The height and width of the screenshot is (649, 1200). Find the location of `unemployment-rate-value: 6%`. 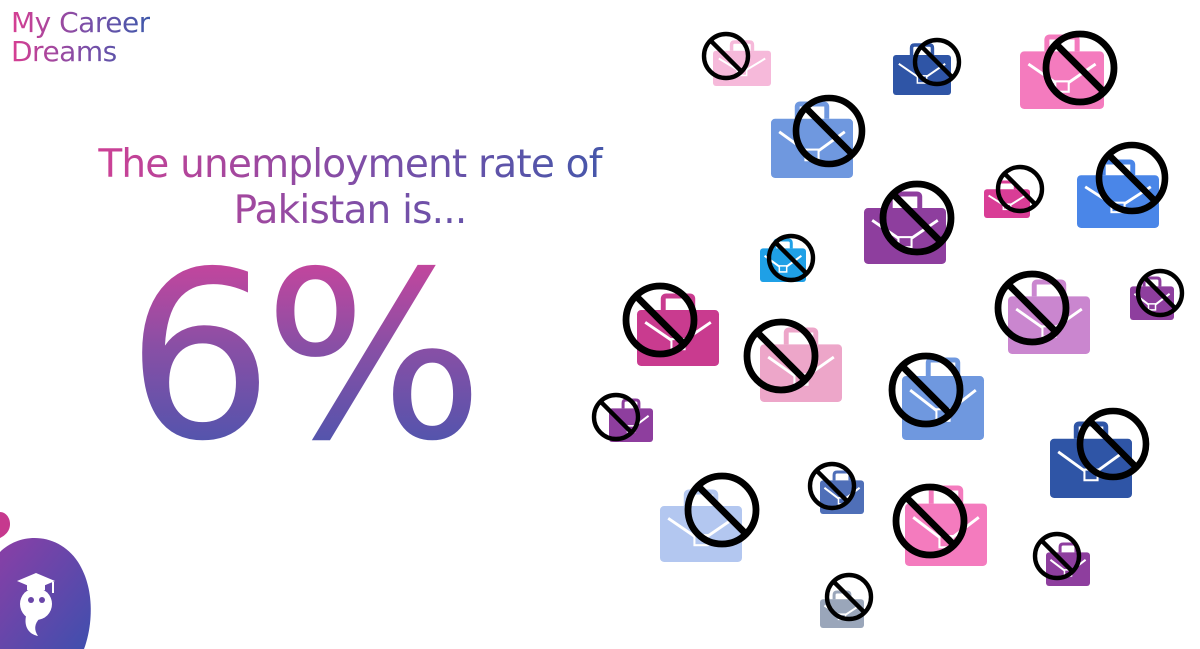

unemployment-rate-value: 6% is located at coordinates (300, 357).